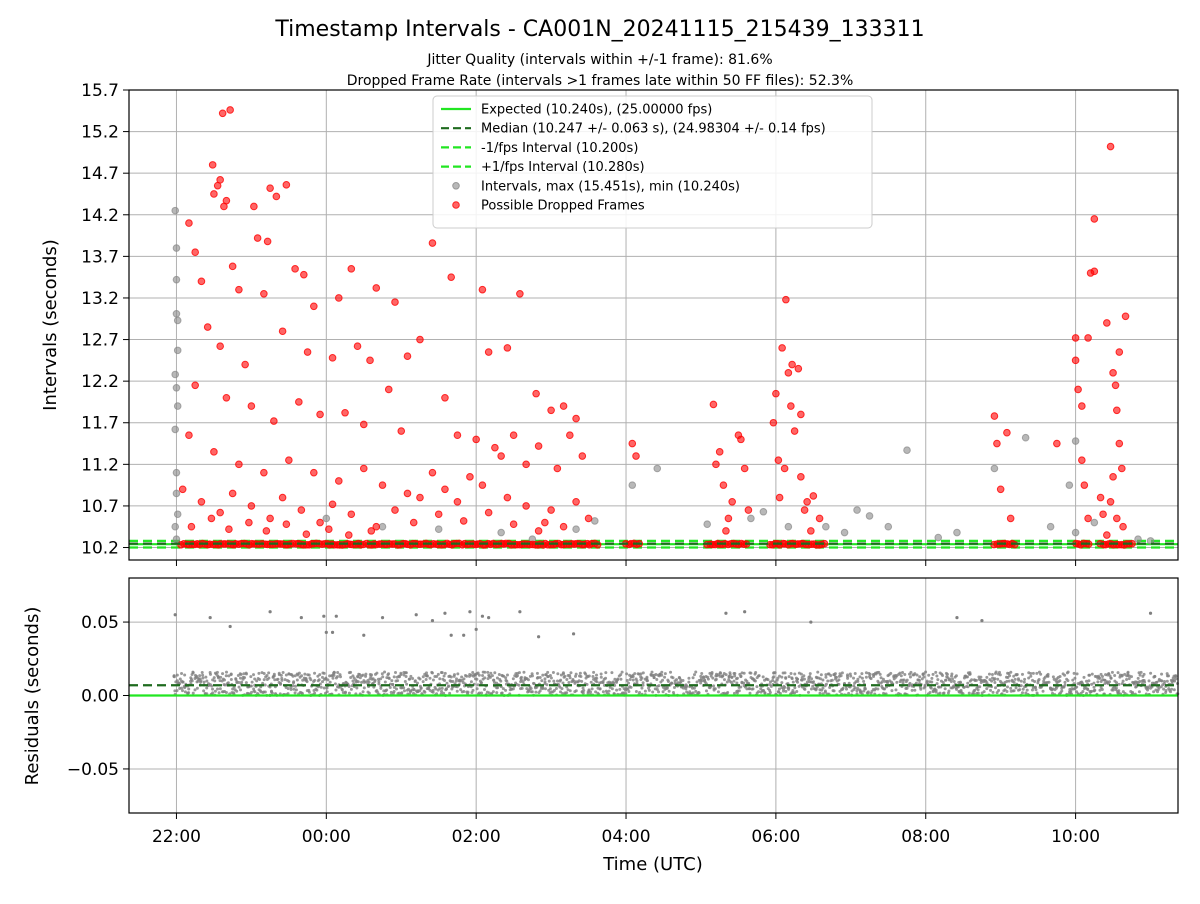  Describe the element at coordinates (456, 186) in the screenshot. I see `legend-marker` at that location.